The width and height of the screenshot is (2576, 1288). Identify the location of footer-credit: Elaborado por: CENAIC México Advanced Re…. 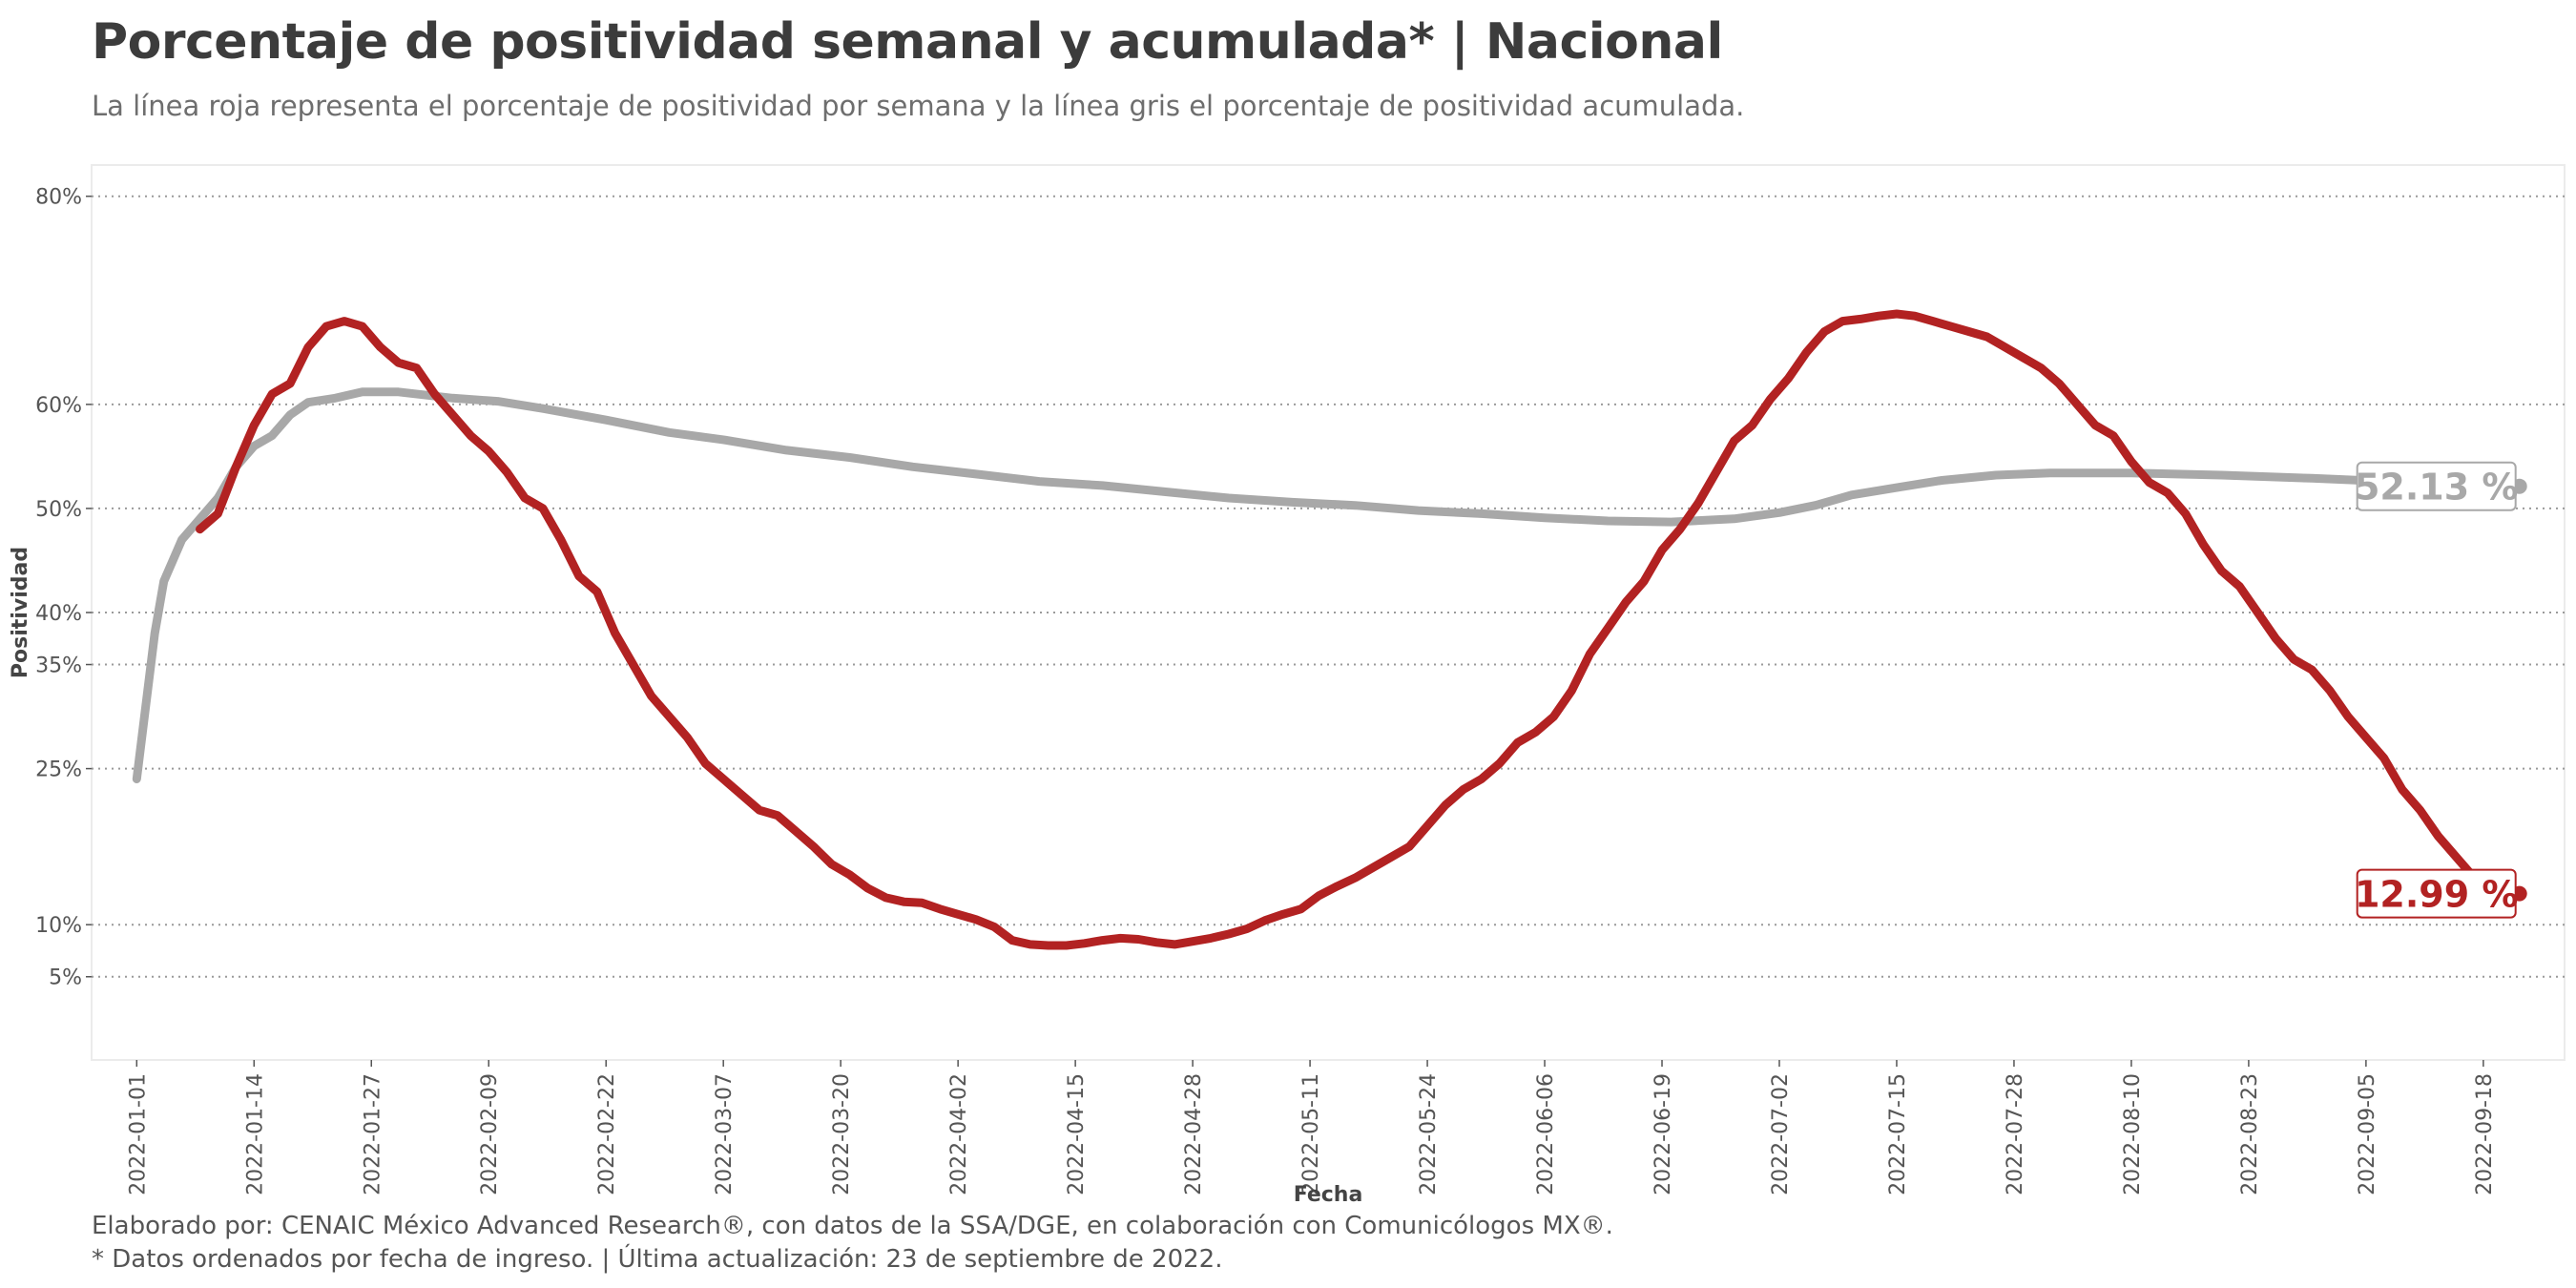
(852, 1226).